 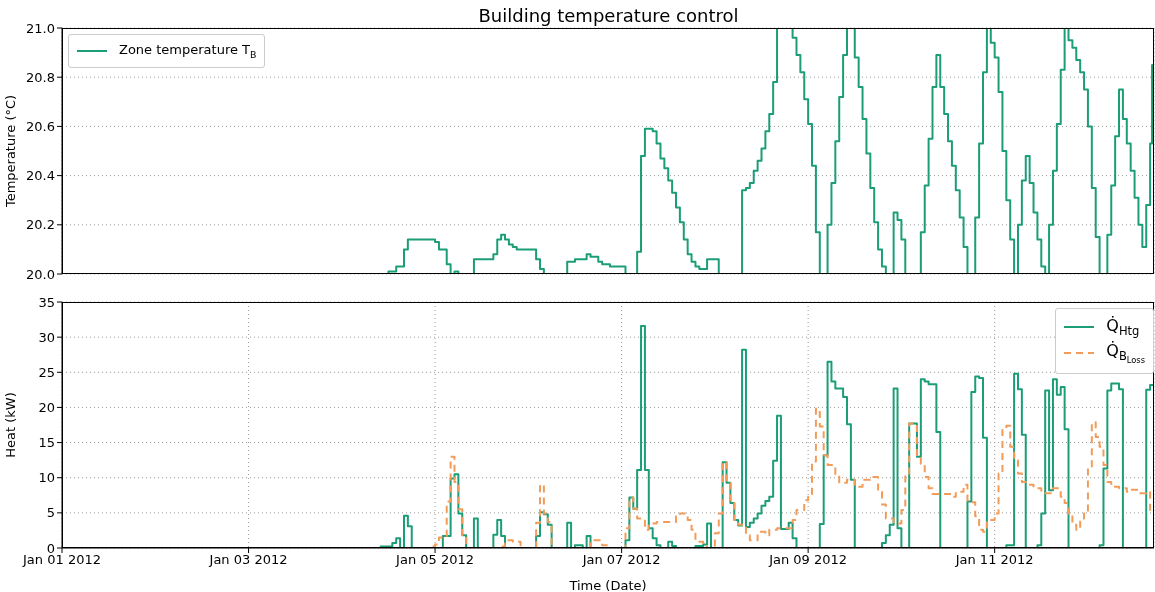 I want to click on y-tick-label: 20, so click(x=46, y=408).